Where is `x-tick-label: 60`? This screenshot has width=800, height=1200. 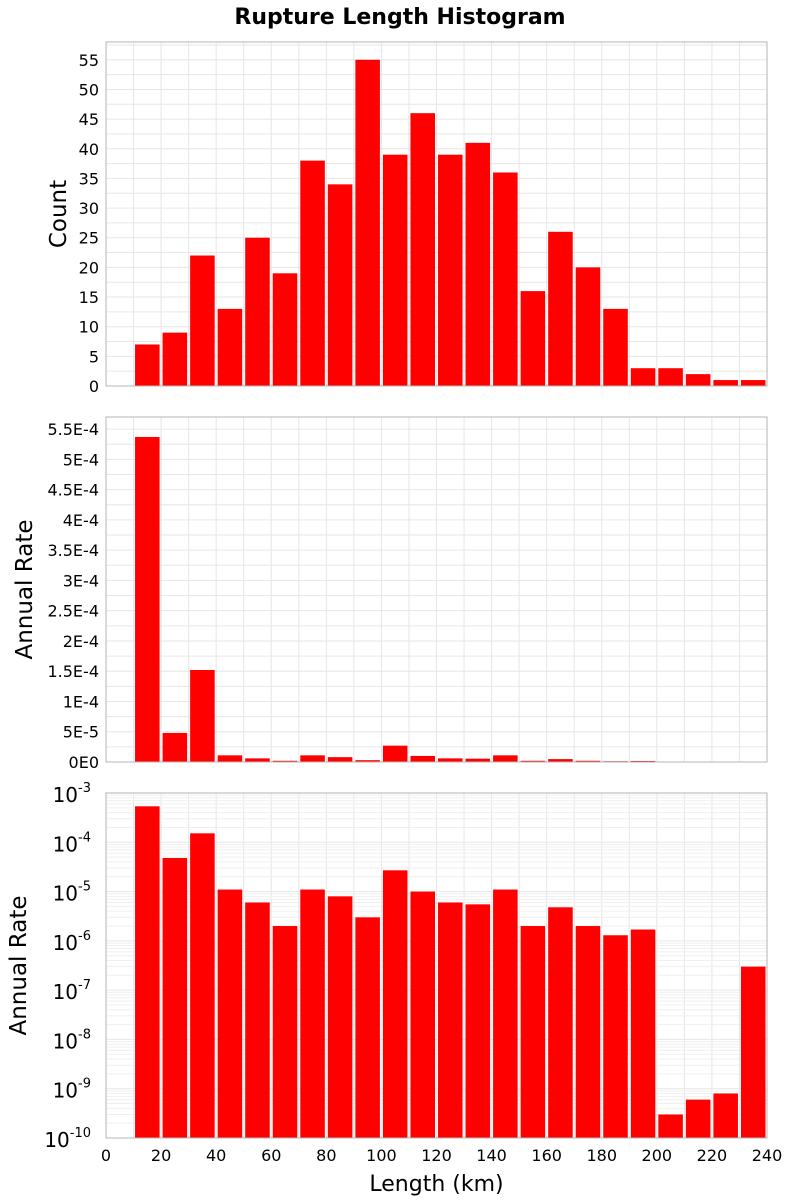 x-tick-label: 60 is located at coordinates (271, 1155).